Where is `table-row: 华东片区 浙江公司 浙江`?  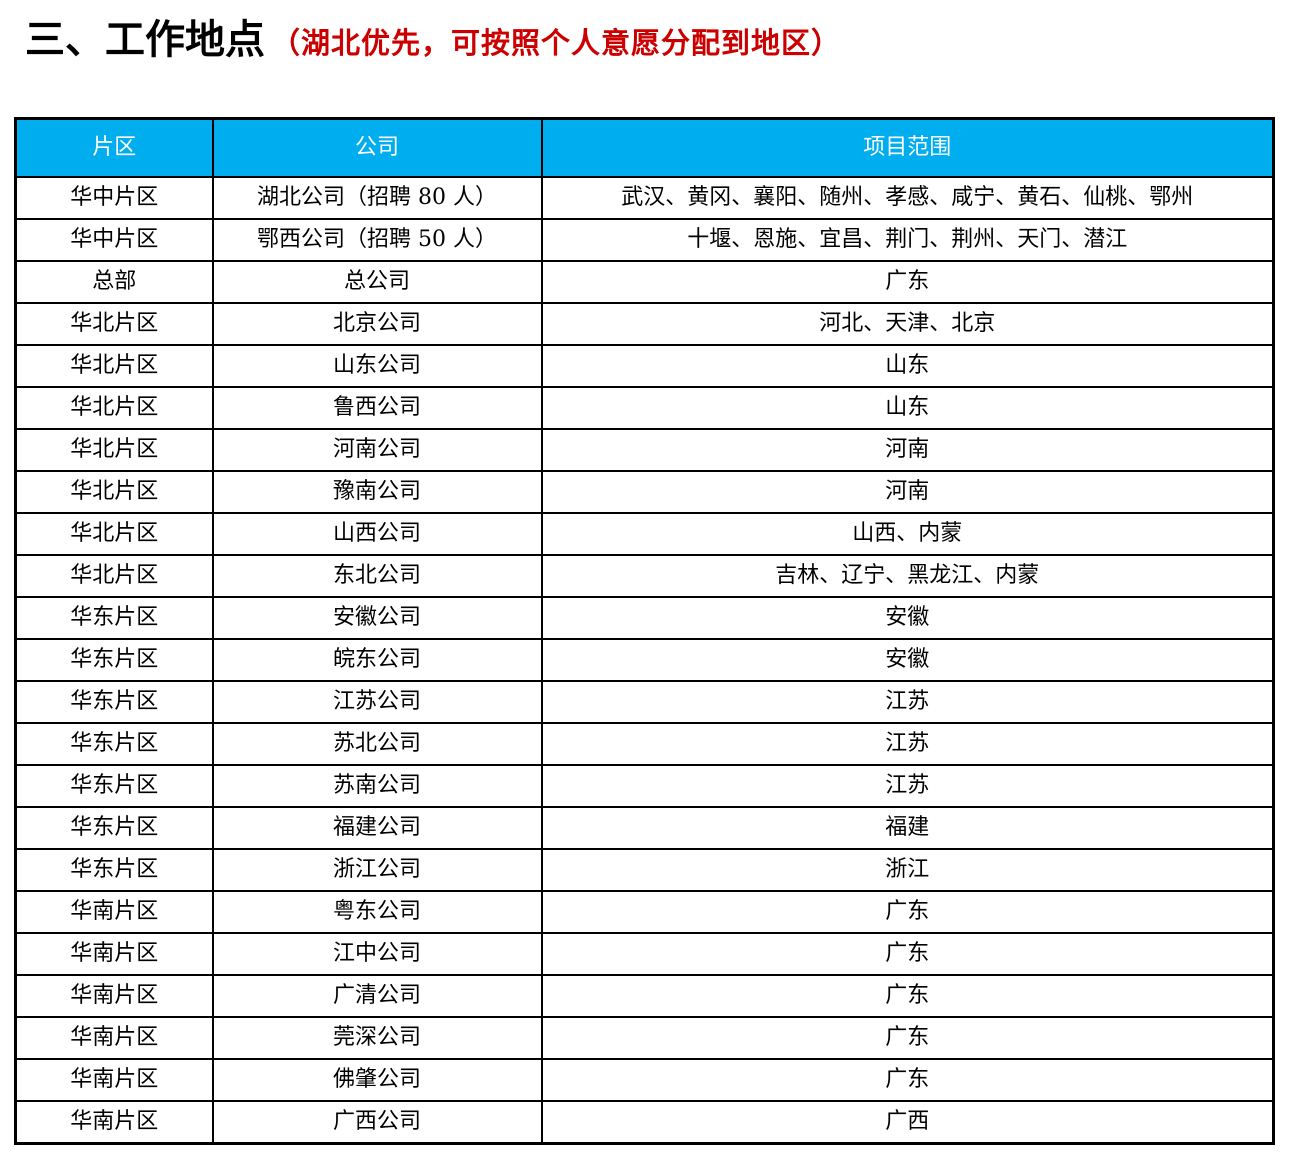
table-row: 华东片区 浙江公司 浙江 is located at coordinates (644, 870).